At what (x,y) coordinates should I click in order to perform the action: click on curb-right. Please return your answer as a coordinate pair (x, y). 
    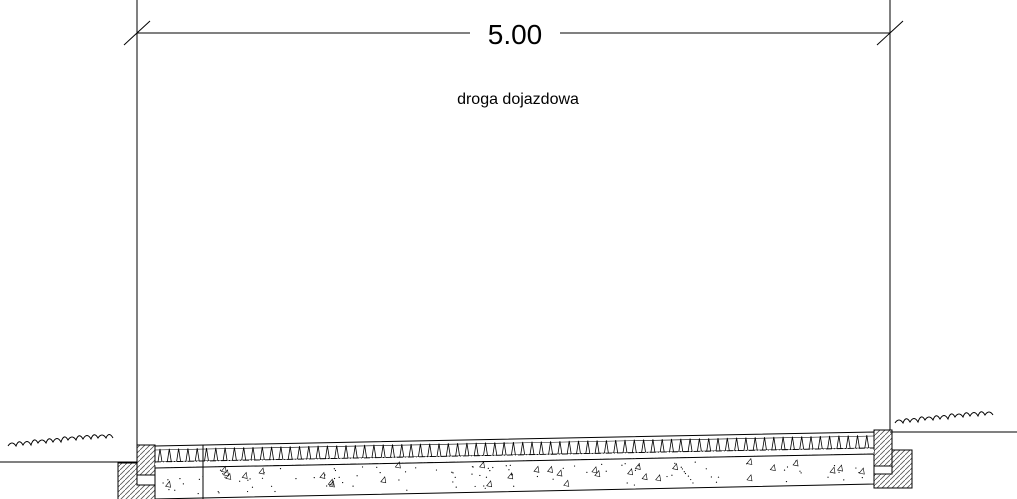
    Looking at the image, I should click on (893, 459).